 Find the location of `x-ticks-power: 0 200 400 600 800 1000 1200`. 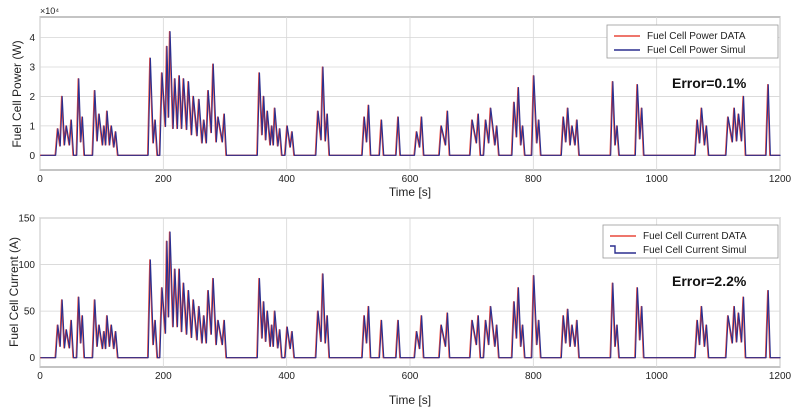

x-ticks-power: 0 200 400 600 800 1000 1200 is located at coordinates (414, 179).